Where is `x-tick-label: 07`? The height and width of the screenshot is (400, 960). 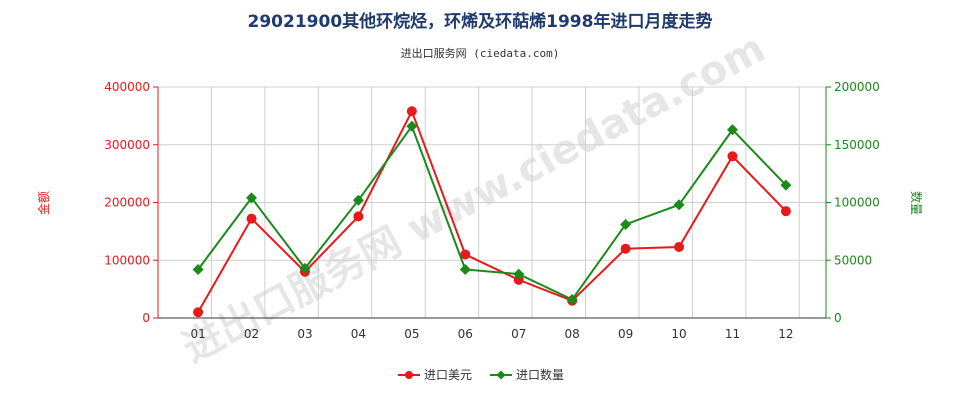
x-tick-label: 07 is located at coordinates (518, 334).